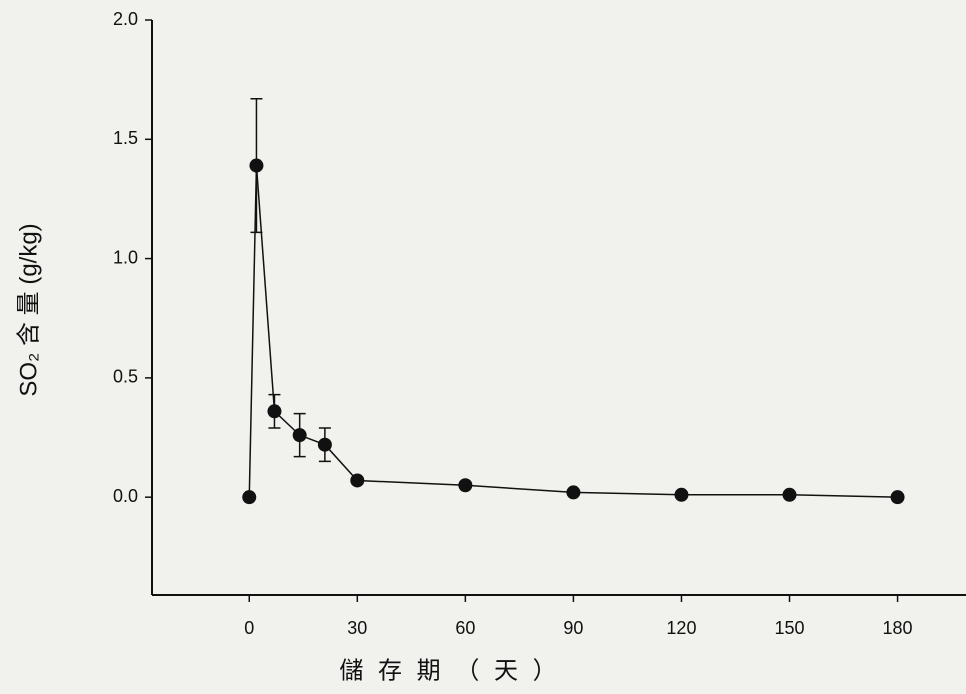  Describe the element at coordinates (465, 628) in the screenshot. I see `x-tick-label: 60` at that location.